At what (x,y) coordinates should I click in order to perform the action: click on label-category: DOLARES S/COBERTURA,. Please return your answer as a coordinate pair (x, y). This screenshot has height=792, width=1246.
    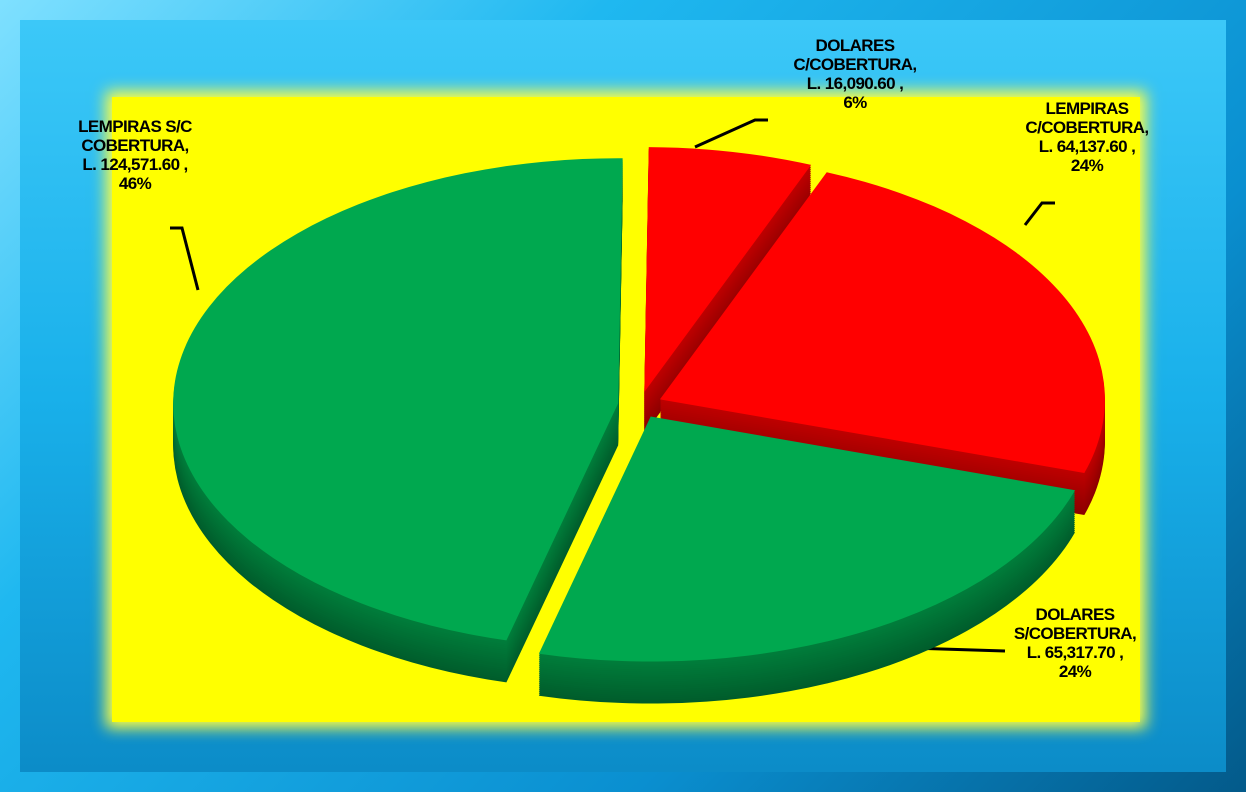
    Looking at the image, I should click on (1075, 624).